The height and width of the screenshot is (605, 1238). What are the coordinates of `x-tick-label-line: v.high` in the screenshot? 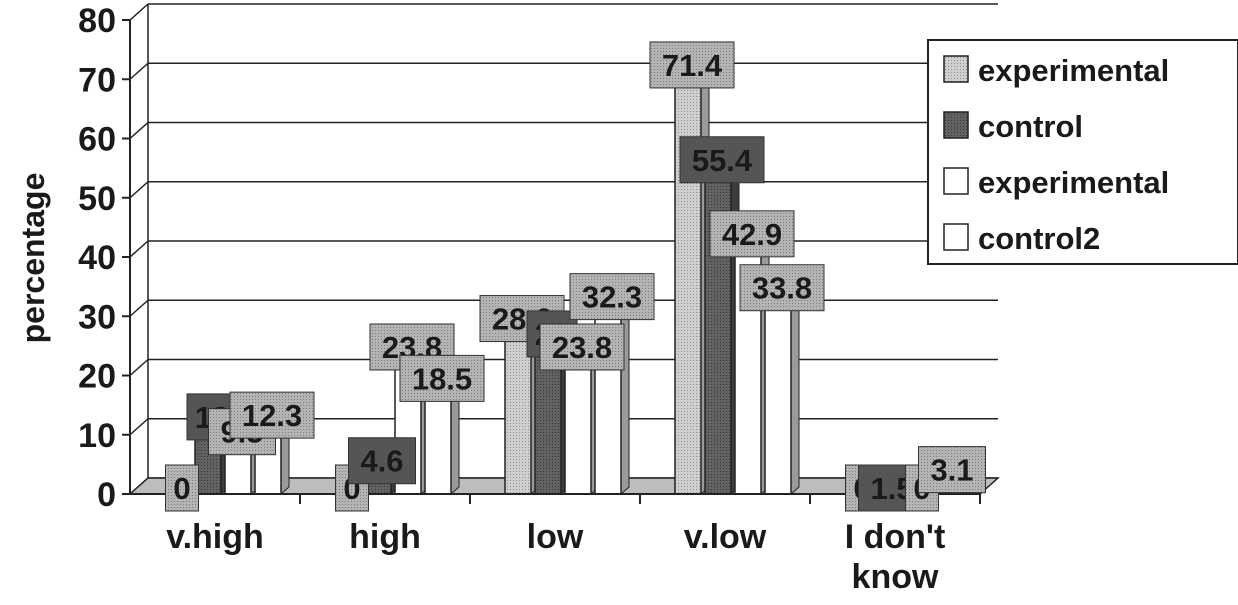 It's located at (215, 537).